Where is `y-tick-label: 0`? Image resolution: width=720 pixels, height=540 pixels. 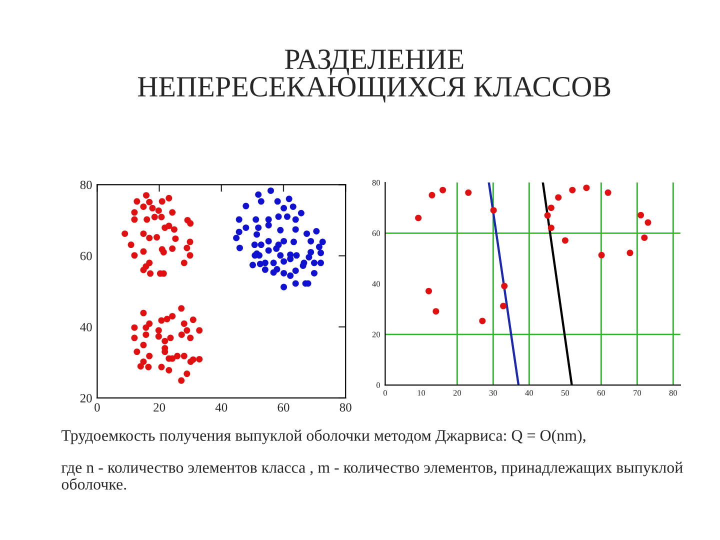
y-tick-label: 0 is located at coordinates (378, 385).